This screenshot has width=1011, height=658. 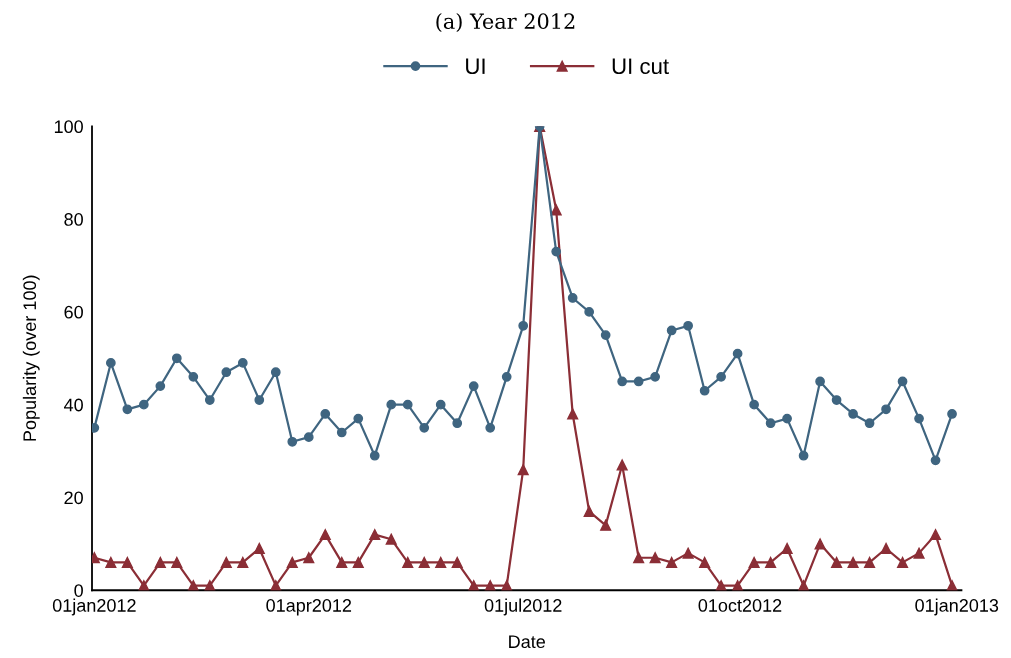 What do you see at coordinates (957, 607) in the screenshot?
I see `x-tick-label: 01jan2013` at bounding box center [957, 607].